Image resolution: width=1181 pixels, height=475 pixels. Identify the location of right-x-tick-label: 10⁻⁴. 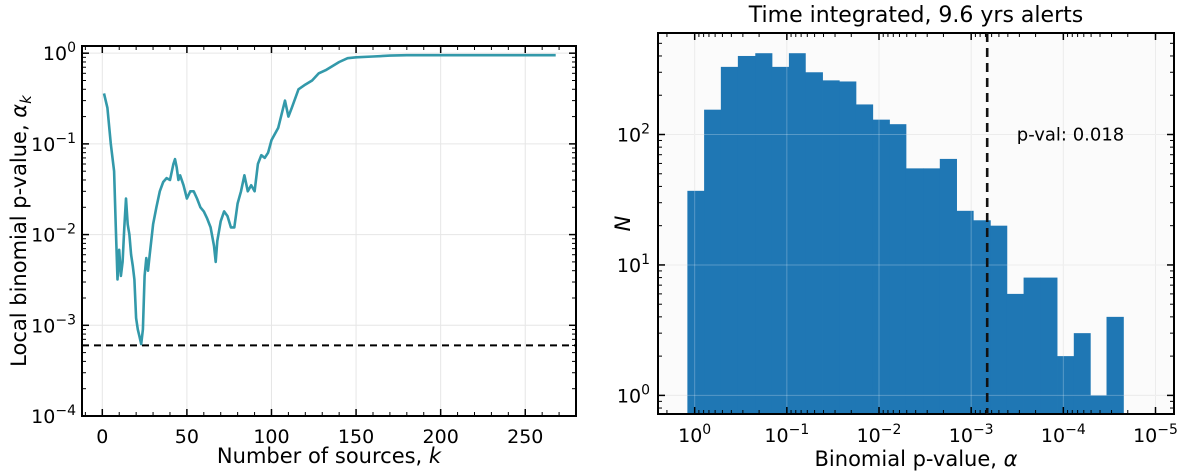
(1063, 434).